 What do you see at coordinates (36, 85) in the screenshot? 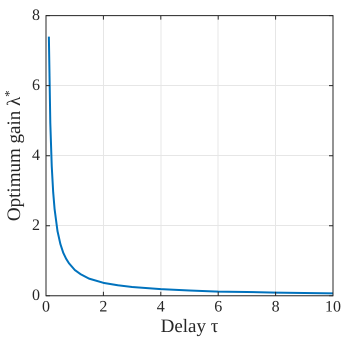
I see `y-tick-label: 6` at bounding box center [36, 85].